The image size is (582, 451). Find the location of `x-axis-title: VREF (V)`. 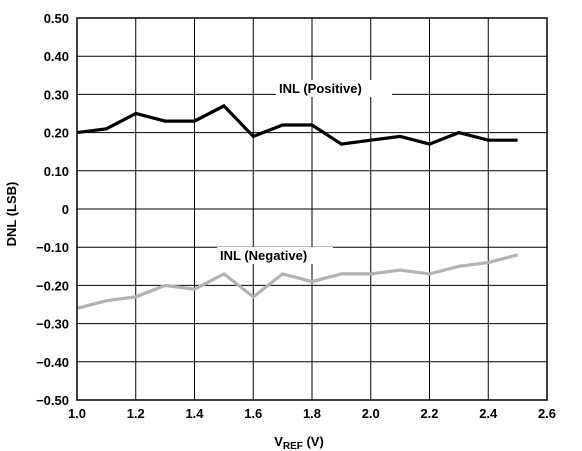

x-axis-title: VREF (V) is located at coordinates (299, 442).